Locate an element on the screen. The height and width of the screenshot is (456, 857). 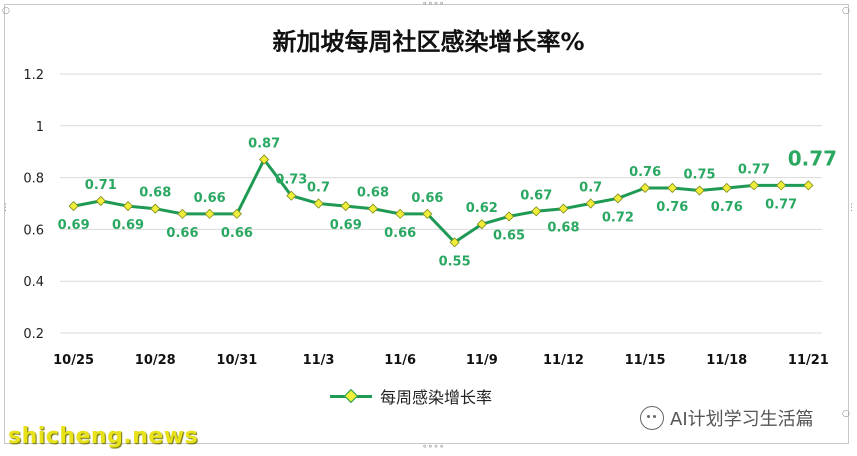
resize-handle-bottom: ∘∘∘∘ is located at coordinates (433, 447).